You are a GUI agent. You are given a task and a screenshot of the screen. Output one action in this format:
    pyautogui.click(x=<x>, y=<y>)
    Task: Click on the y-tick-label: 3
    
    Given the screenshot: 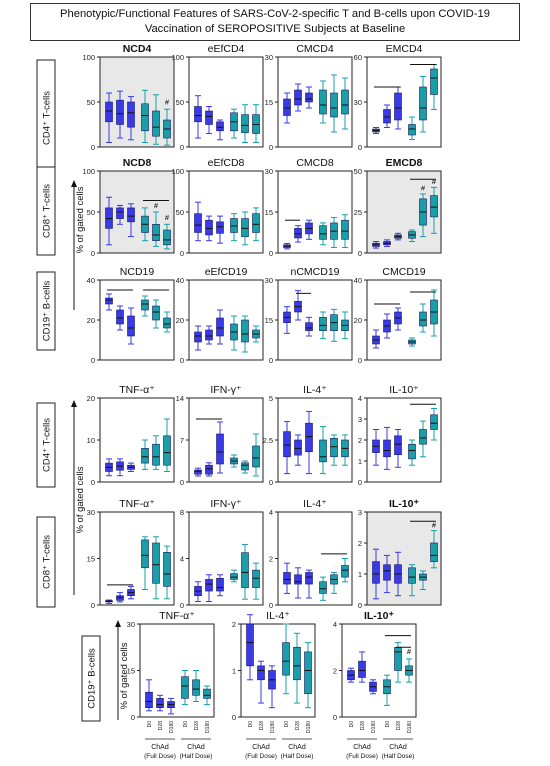 What is the action you would take?
    pyautogui.click(x=360, y=512)
    